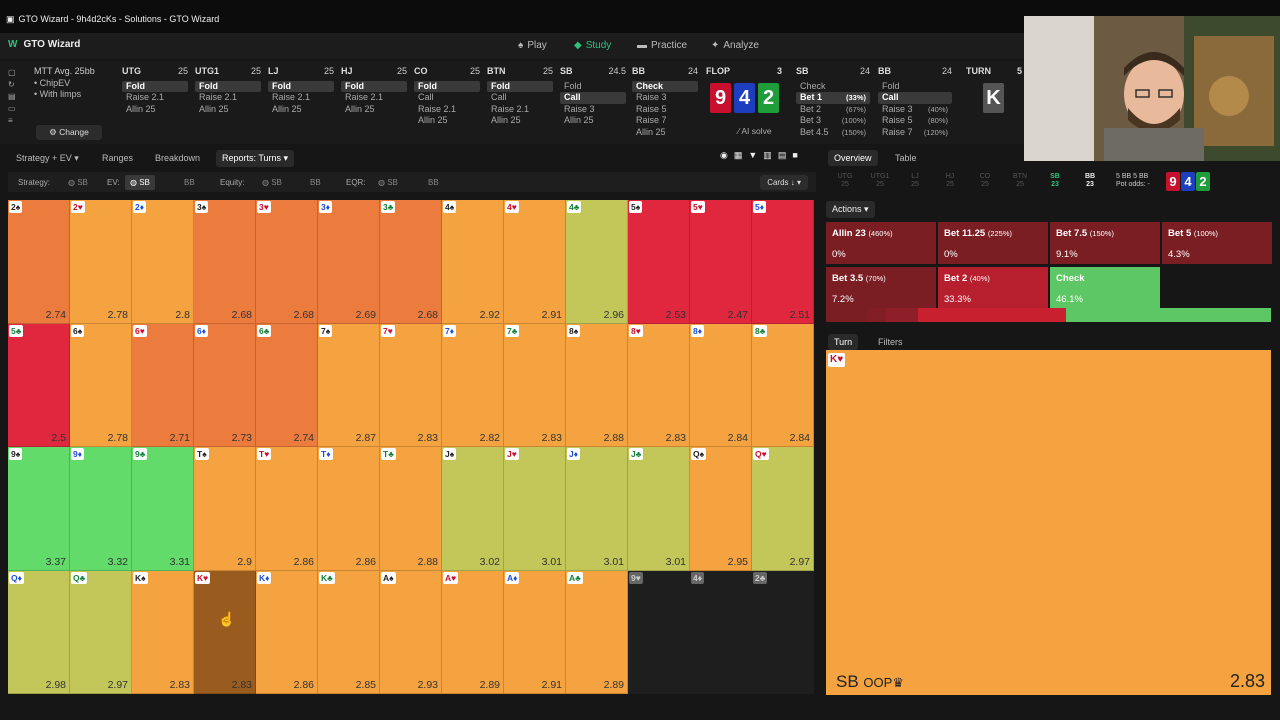 The width and height of the screenshot is (1280, 720). What do you see at coordinates (411, 509) in the screenshot?
I see `turn-card-cell: T♣ 2.88` at bounding box center [411, 509].